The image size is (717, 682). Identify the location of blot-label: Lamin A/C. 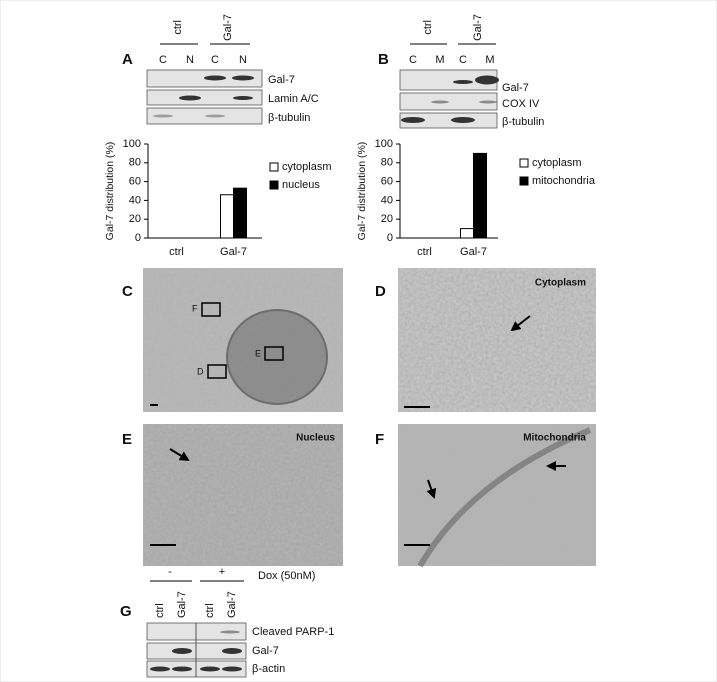
(293, 99).